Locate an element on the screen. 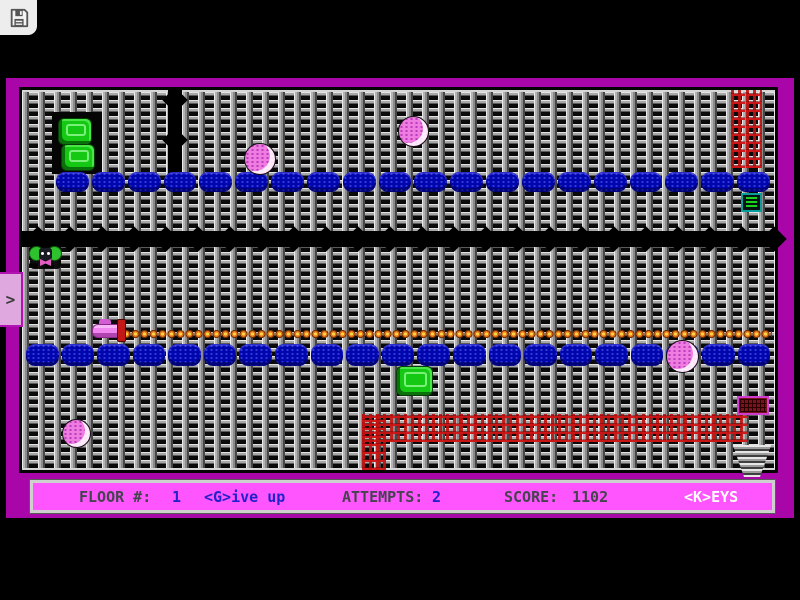  score-value: 1102 is located at coordinates (590, 497).